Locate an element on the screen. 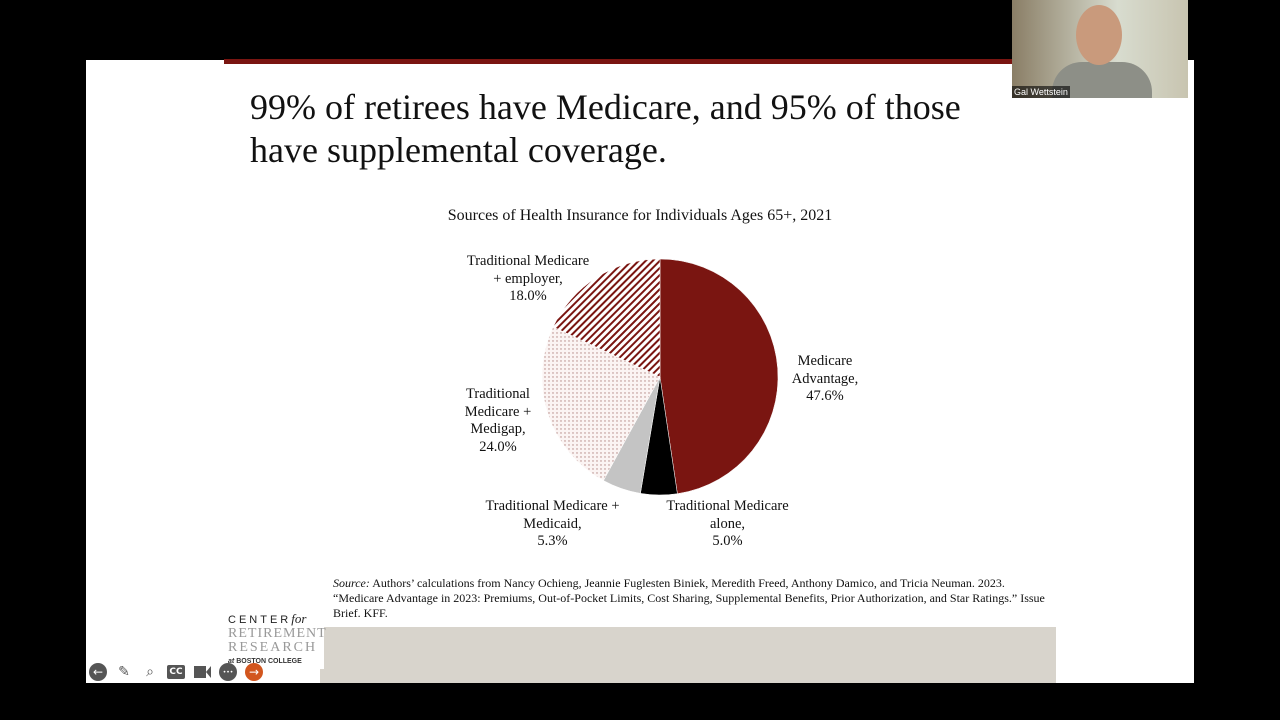 Image resolution: width=1280 pixels, height=720 pixels. title-line-2: have supplemental coverage. is located at coordinates (458, 150).